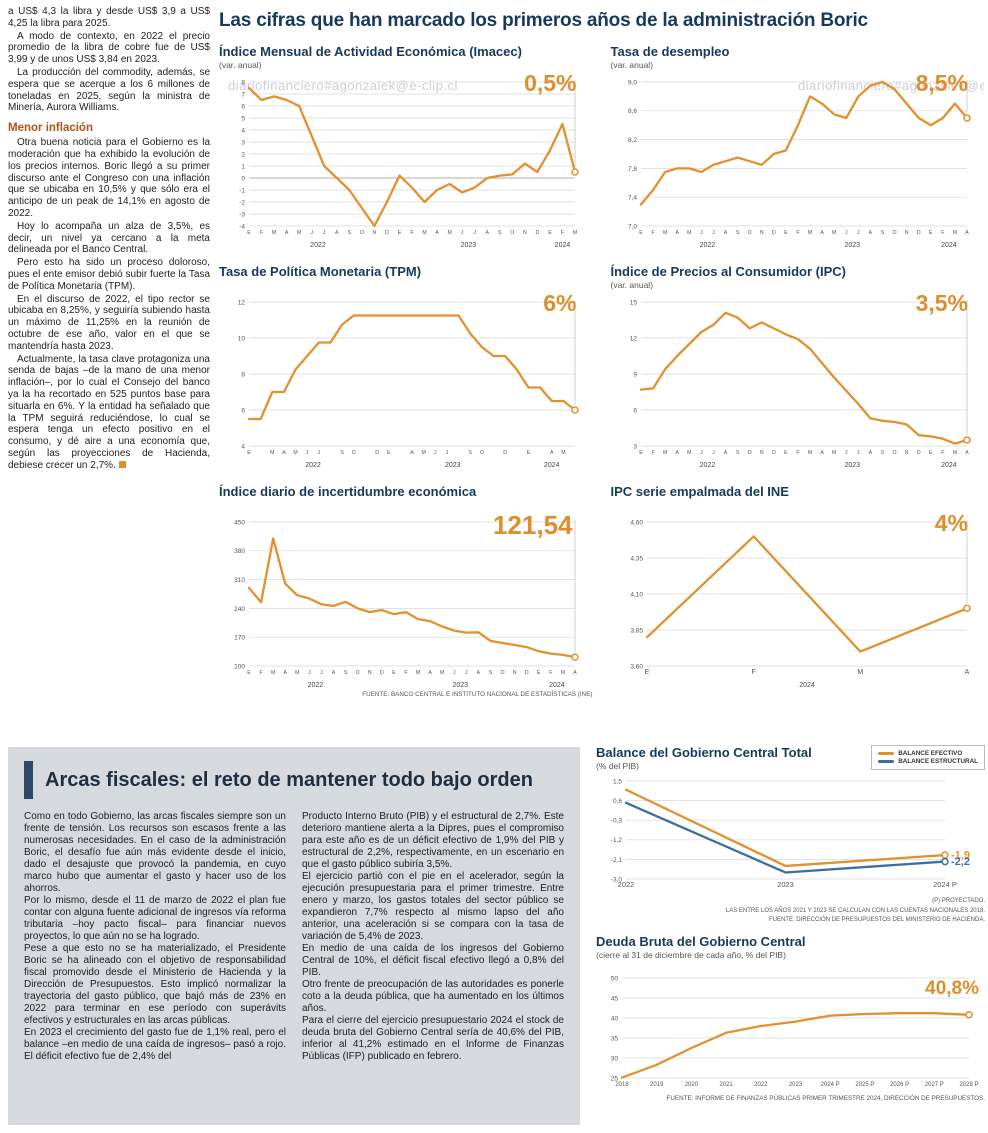 This screenshot has height=1133, width=988. Describe the element at coordinates (864, 1085) in the screenshot. I see `svg-text: 2025 P` at that location.